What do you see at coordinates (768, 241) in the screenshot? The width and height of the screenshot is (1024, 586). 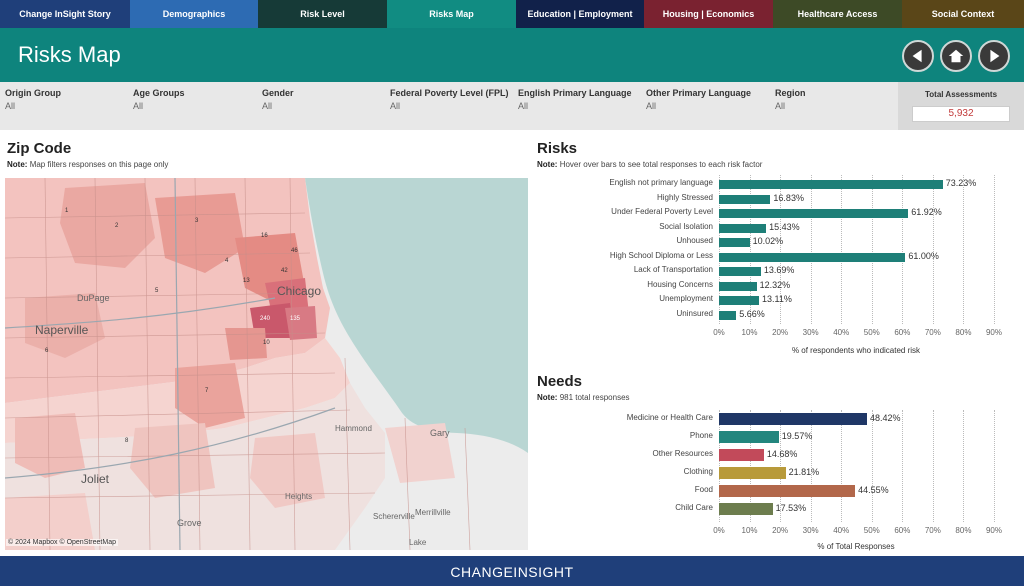 I see `bar-value-label: 10.02%` at bounding box center [768, 241].